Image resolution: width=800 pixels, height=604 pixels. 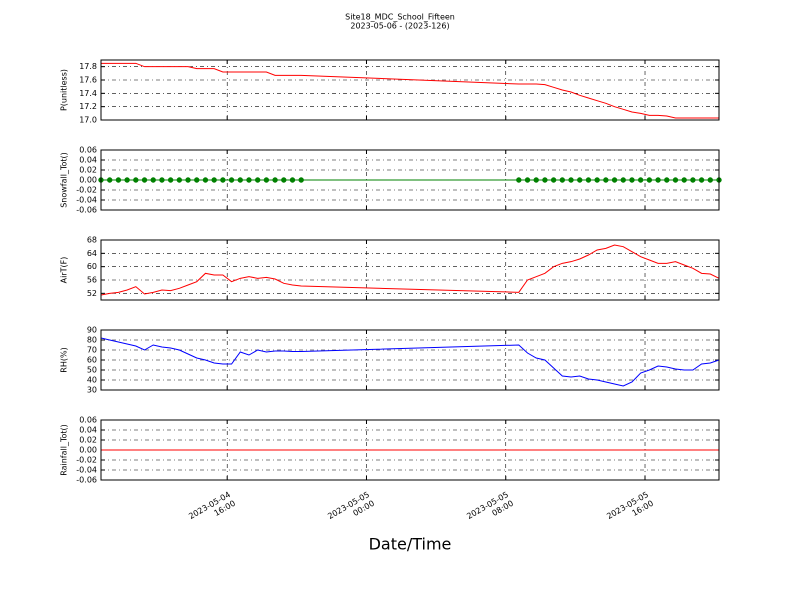 I want to click on y-axis-label: AirT(F), so click(x=64, y=270).